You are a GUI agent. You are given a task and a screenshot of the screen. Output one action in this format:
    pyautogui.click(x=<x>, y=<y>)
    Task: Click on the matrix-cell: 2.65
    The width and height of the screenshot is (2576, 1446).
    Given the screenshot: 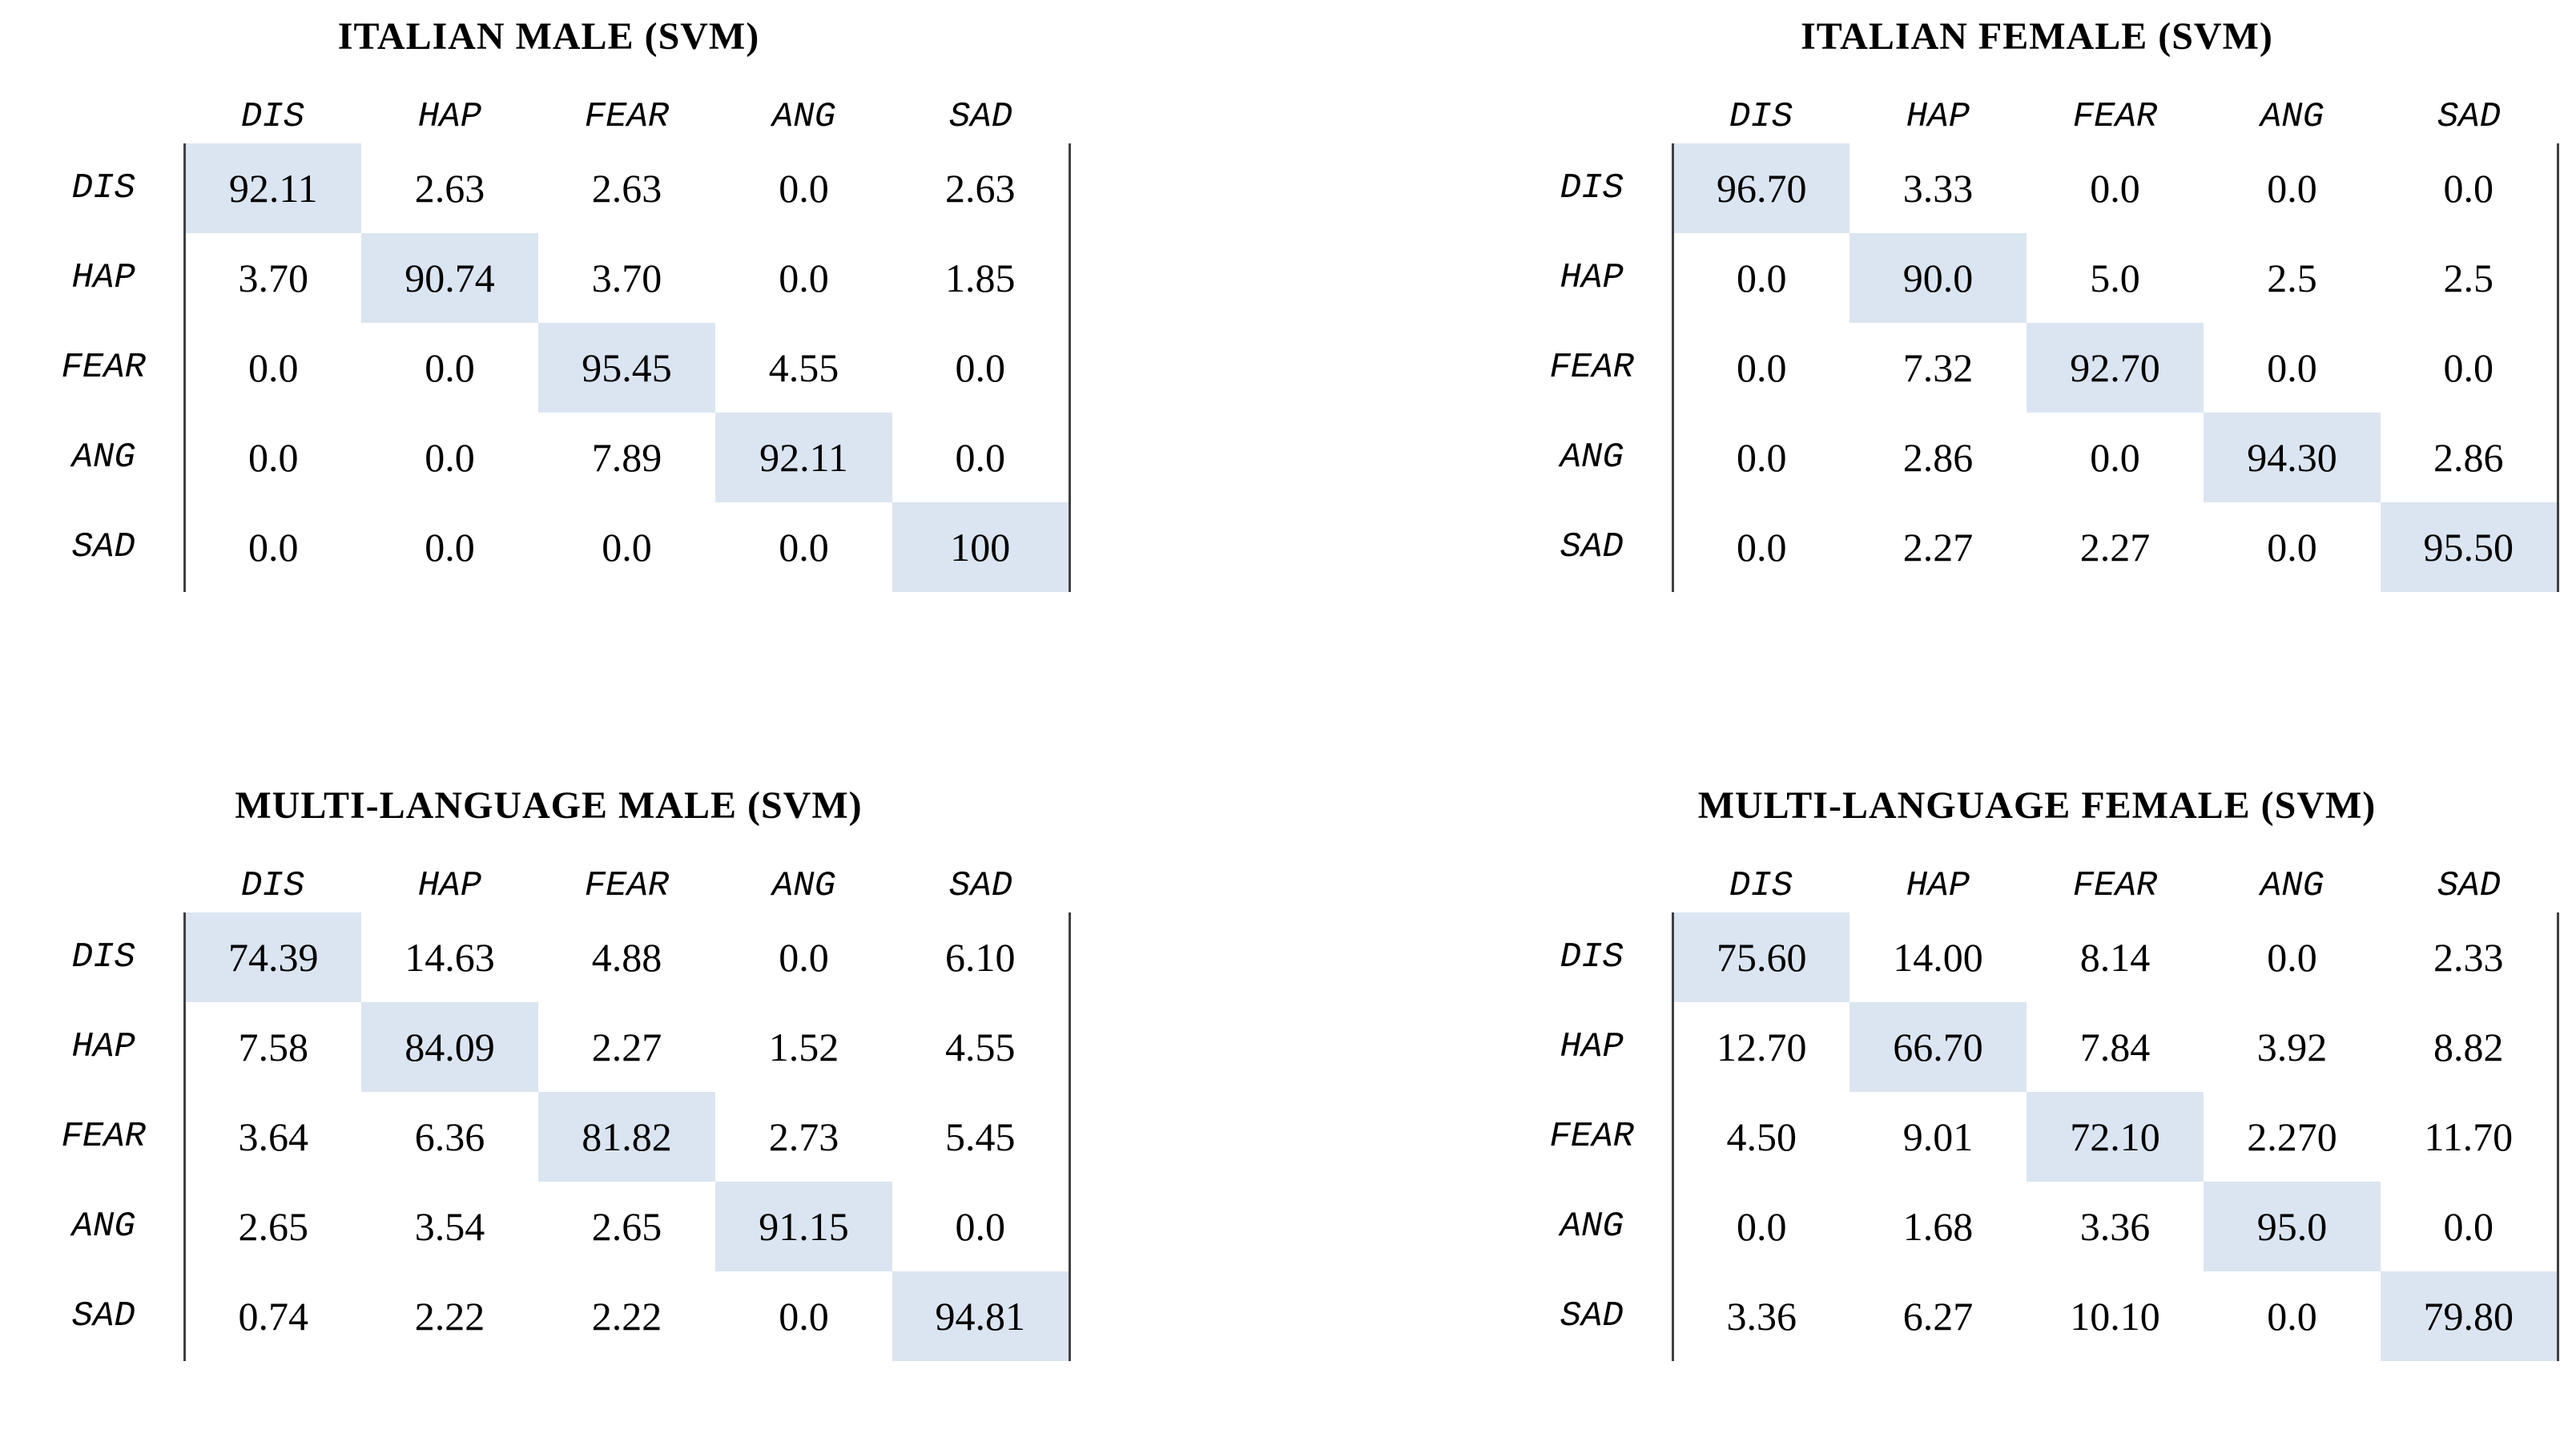 What is the action you would take?
    pyautogui.click(x=272, y=1226)
    